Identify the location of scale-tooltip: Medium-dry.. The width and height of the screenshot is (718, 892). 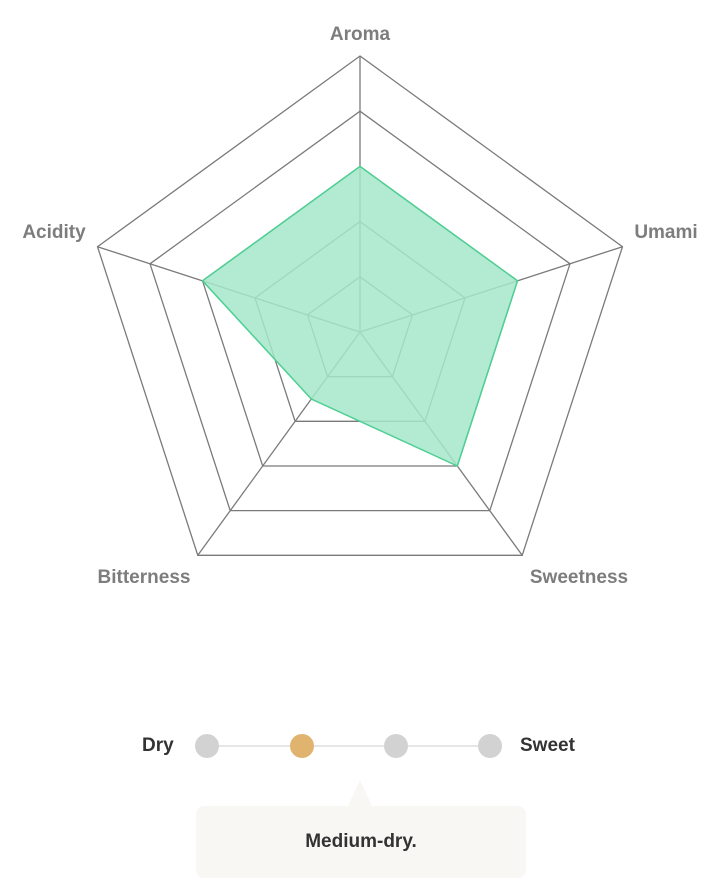
(361, 842).